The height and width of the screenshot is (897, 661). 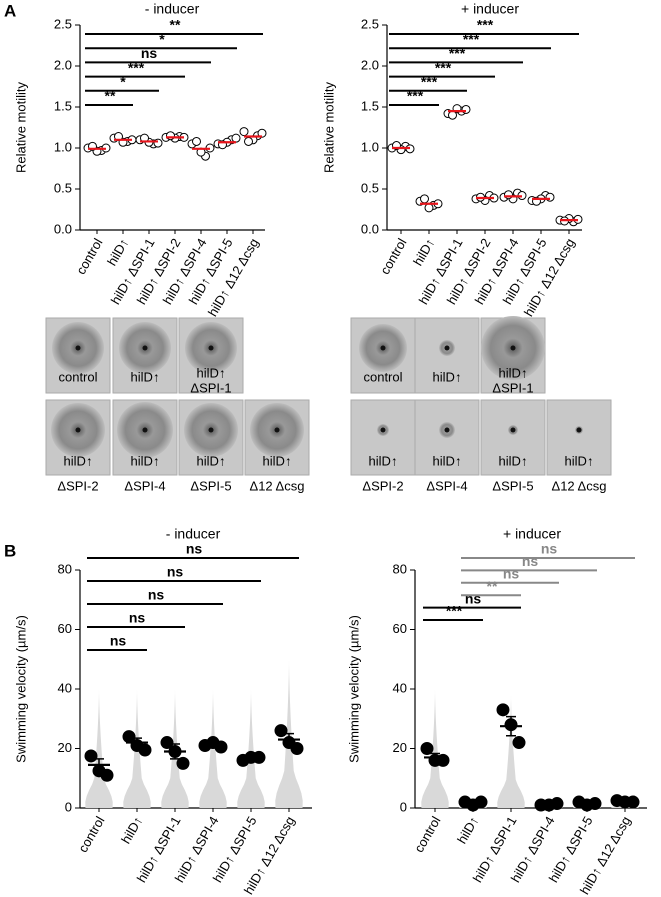 What do you see at coordinates (512, 485) in the screenshot?
I see `plate-label: ΔSPI-5` at bounding box center [512, 485].